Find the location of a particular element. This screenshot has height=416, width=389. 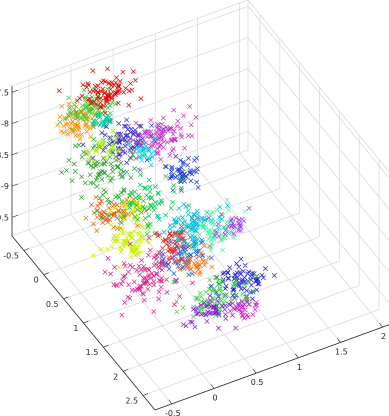

x-tick-label: 0.5 is located at coordinates (257, 382).